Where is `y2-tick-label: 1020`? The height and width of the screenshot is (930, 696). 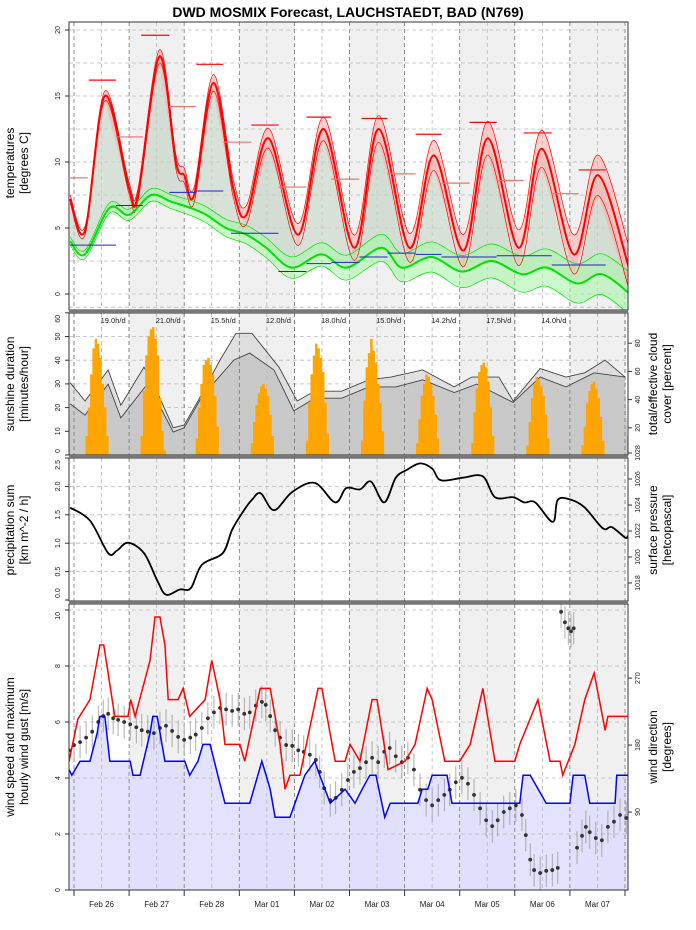
y2-tick-label: 1020 is located at coordinates (638, 557).